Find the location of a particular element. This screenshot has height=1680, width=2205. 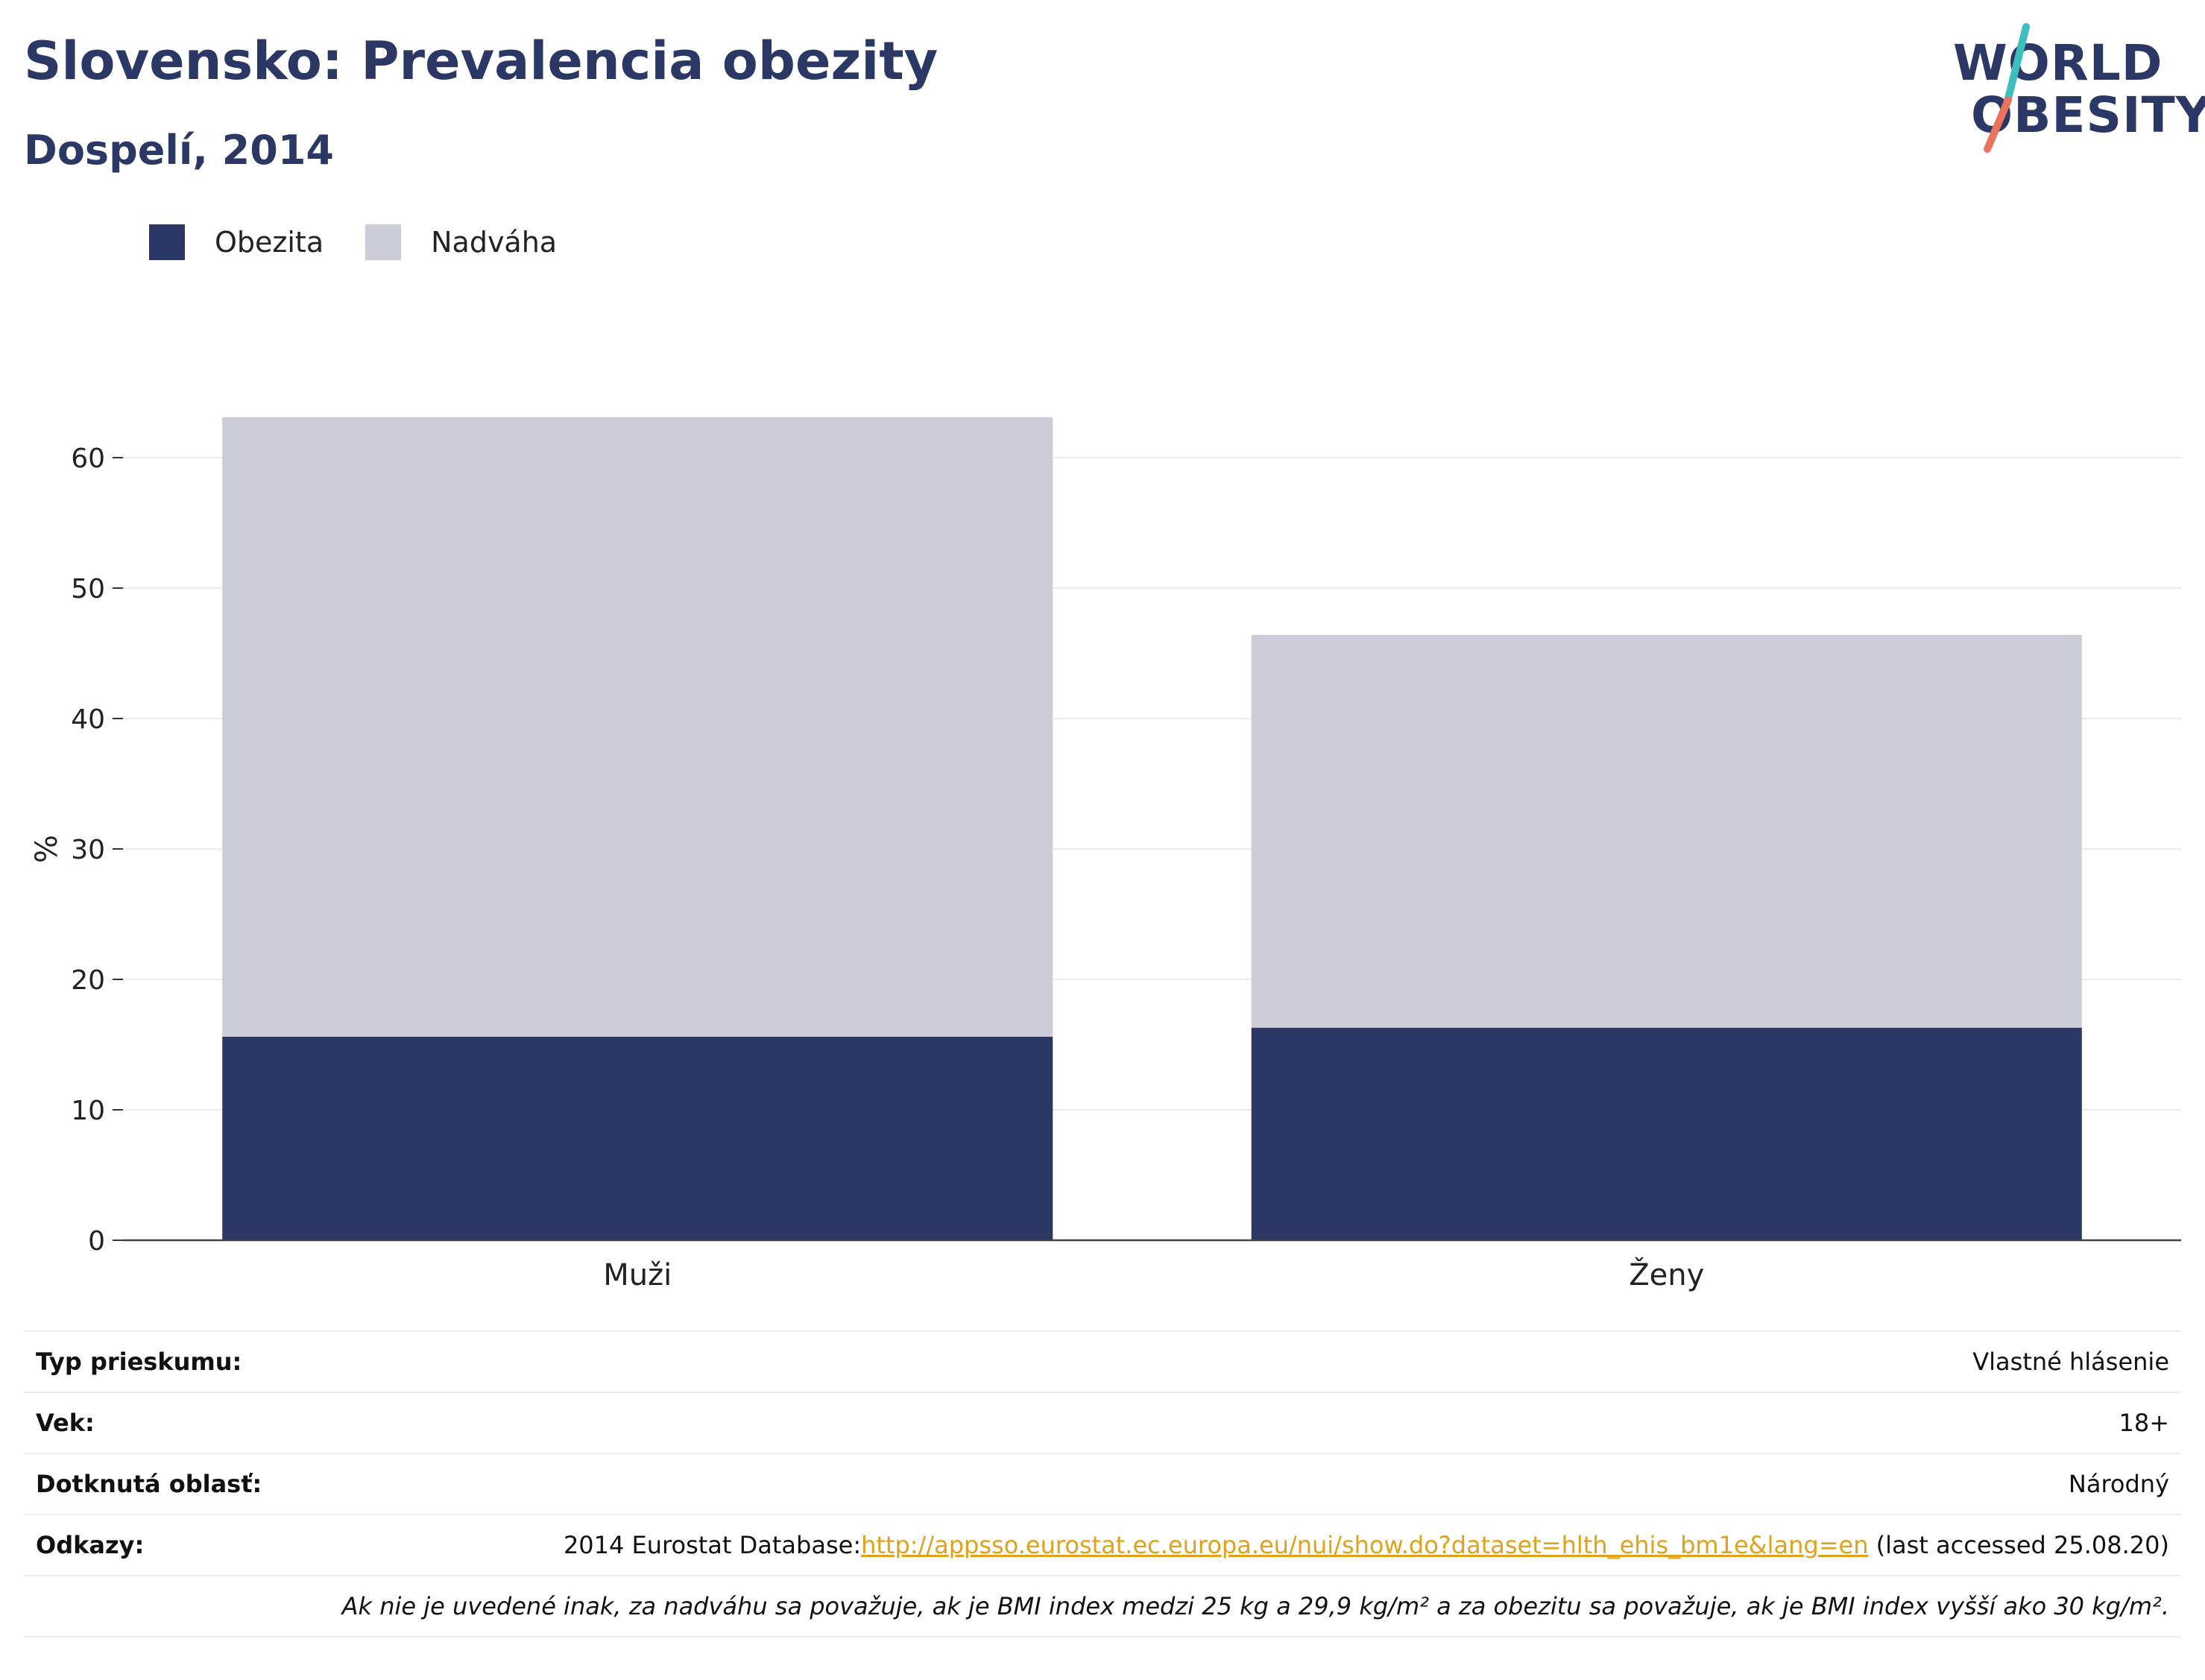

info-key: Dotknutá oblasť: is located at coordinates (149, 1484).